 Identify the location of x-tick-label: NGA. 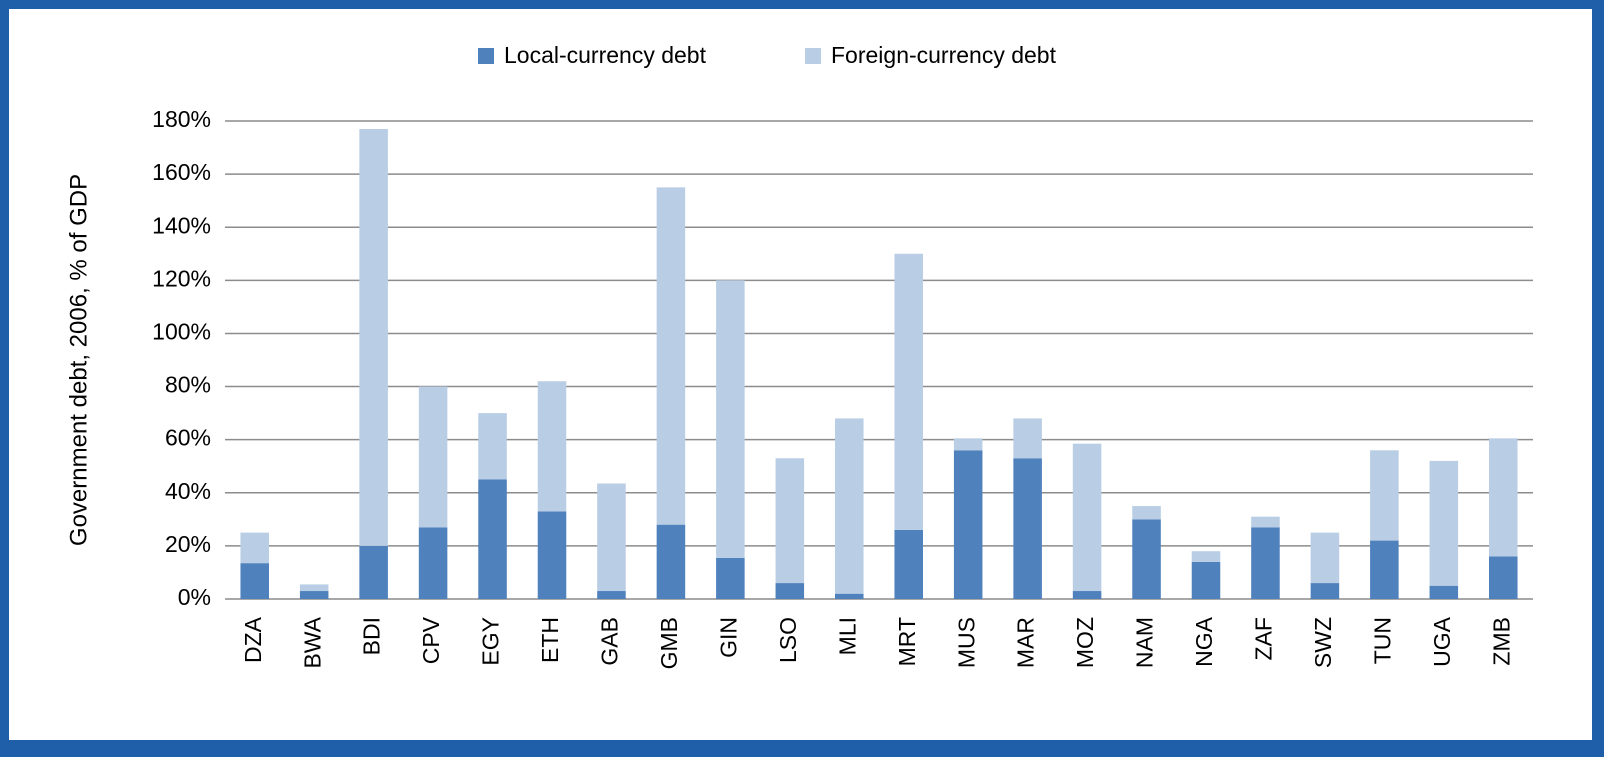
(1204, 641).